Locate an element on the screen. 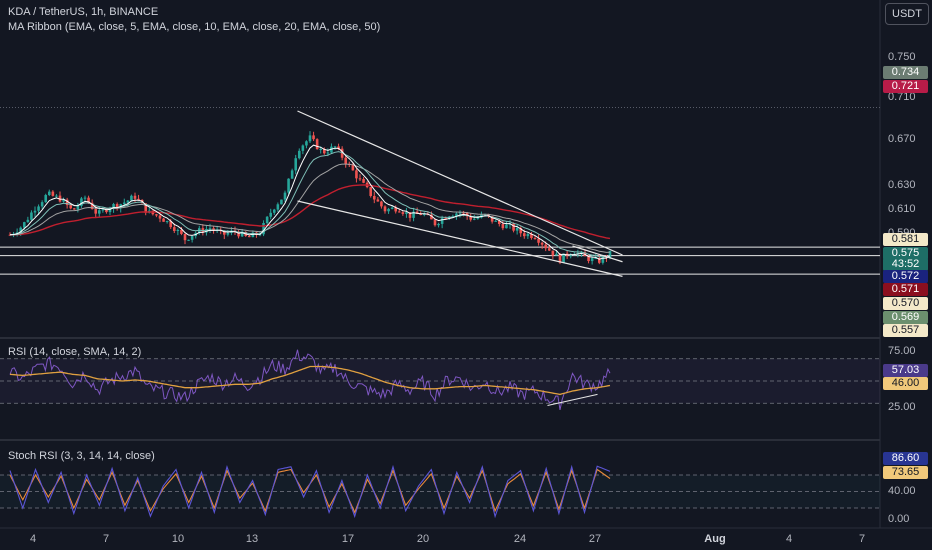  rsi-badge: 57.03 is located at coordinates (905, 370).